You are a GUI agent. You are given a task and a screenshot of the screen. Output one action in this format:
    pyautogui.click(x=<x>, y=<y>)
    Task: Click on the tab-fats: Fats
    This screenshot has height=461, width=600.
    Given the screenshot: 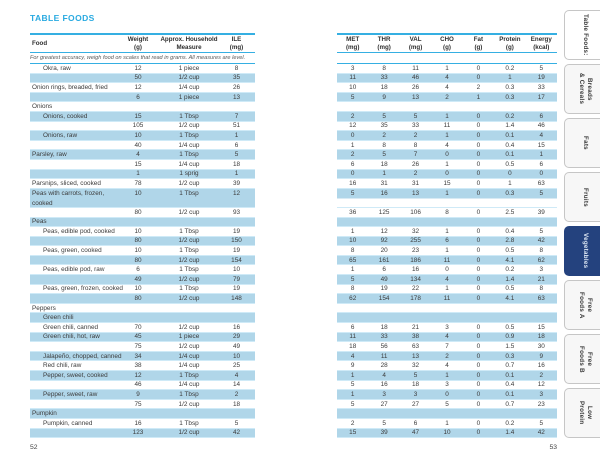 What is the action you would take?
    pyautogui.click(x=582, y=143)
    